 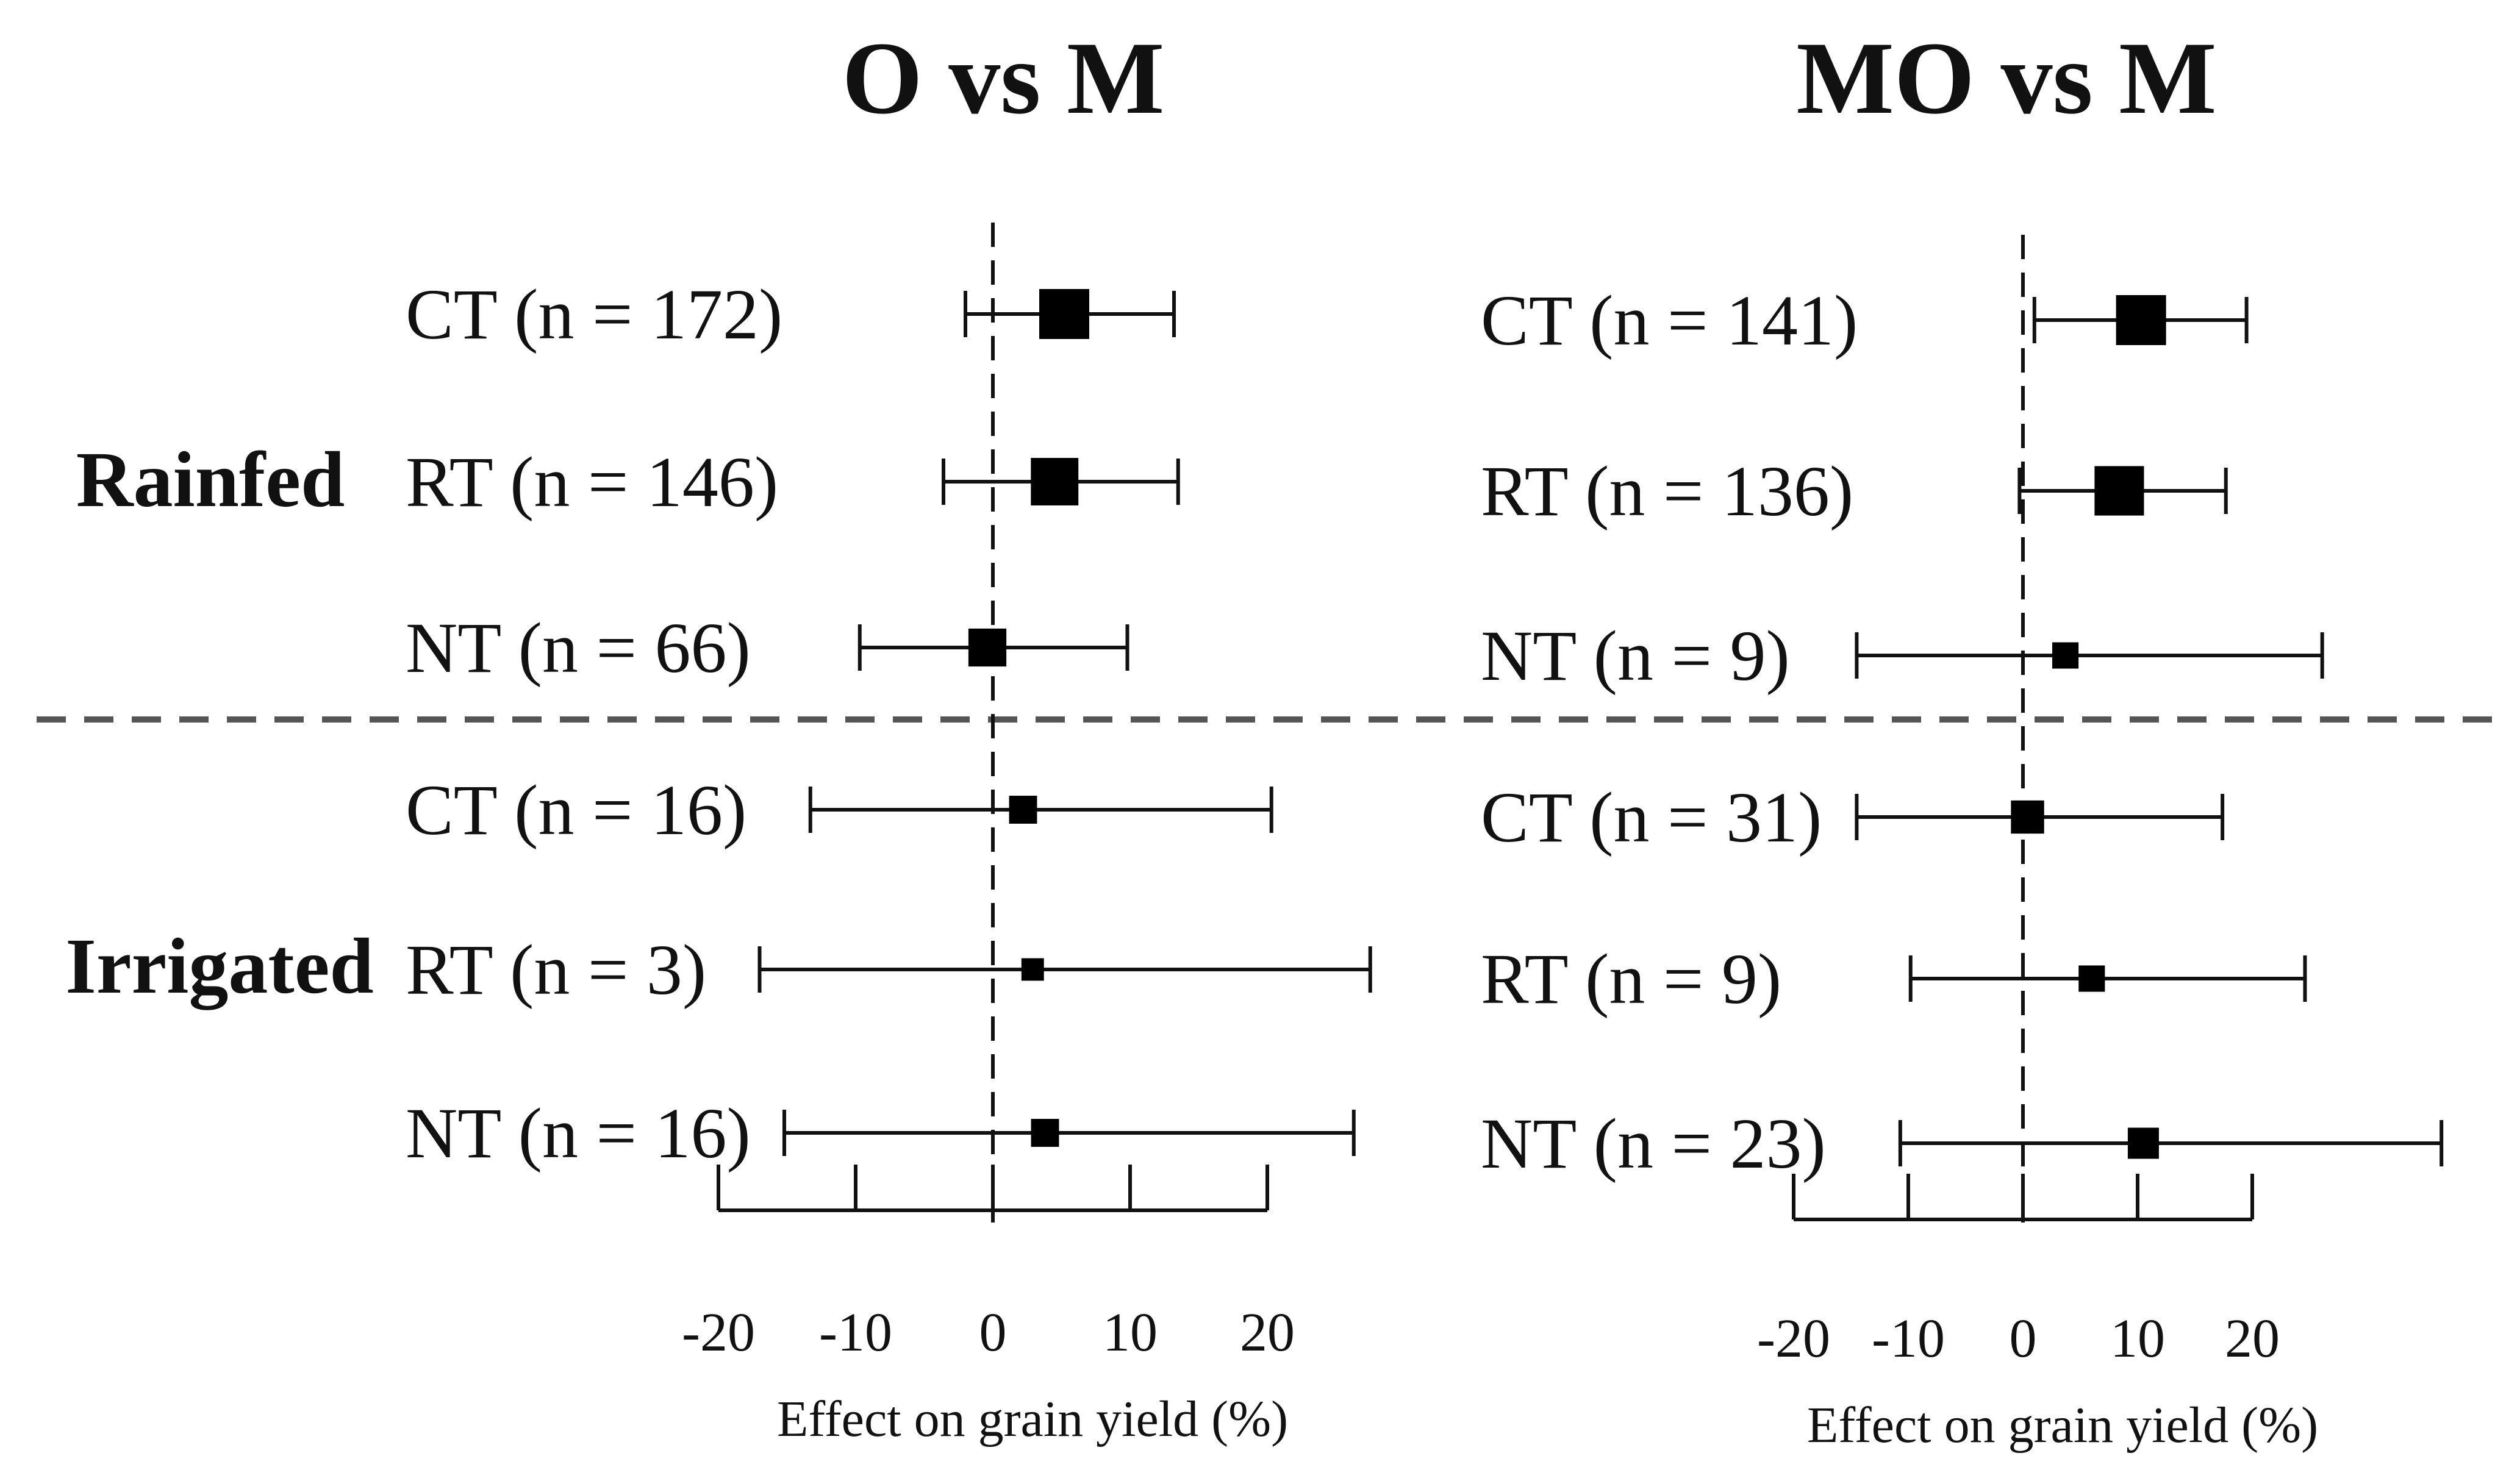 I want to click on row-label-rt-n-9: RT (n = 9), so click(x=1631, y=979).